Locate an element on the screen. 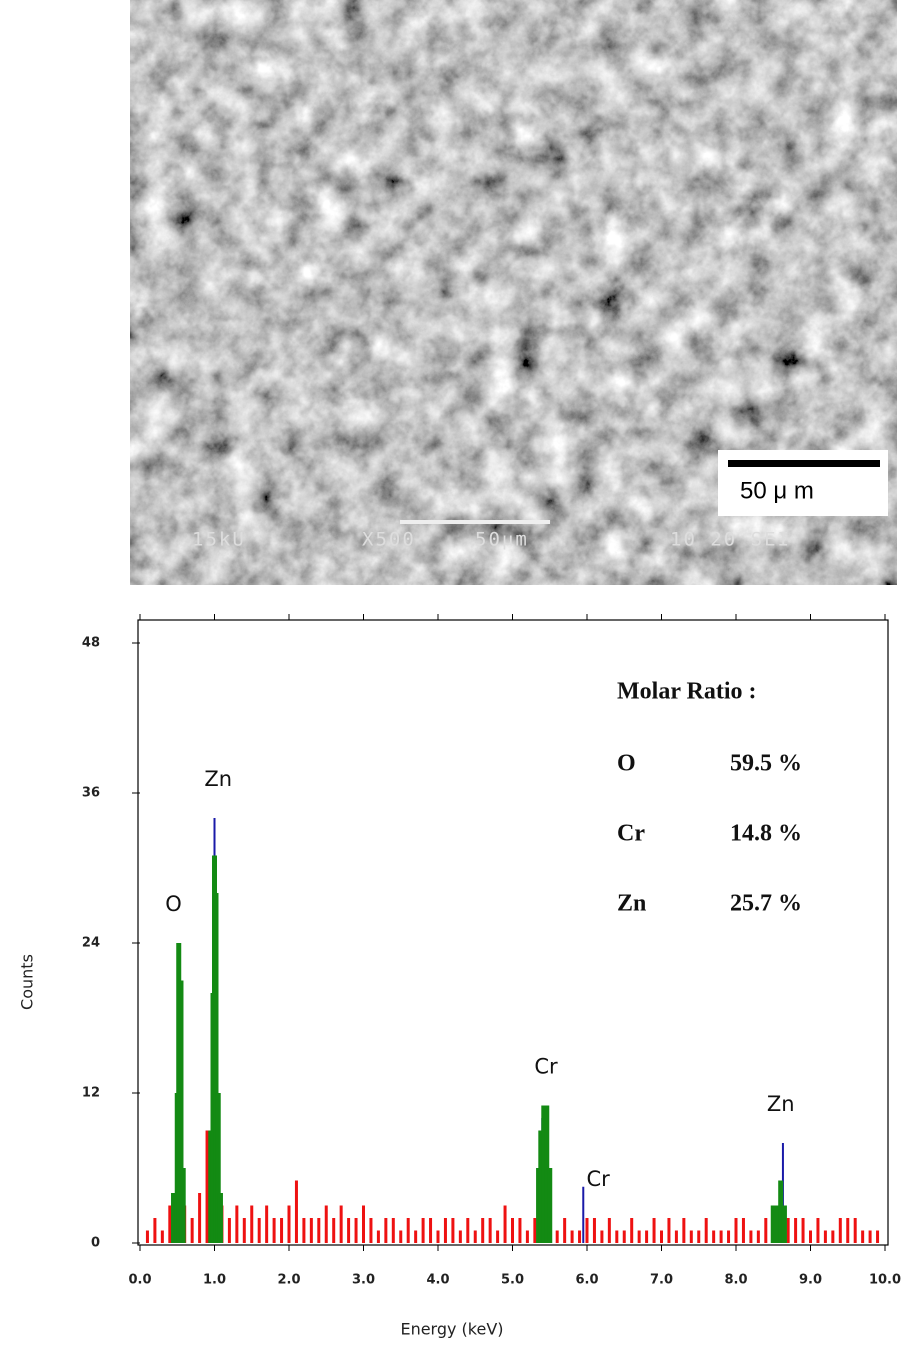  info-text: 10 20 SEI is located at coordinates (730, 540).